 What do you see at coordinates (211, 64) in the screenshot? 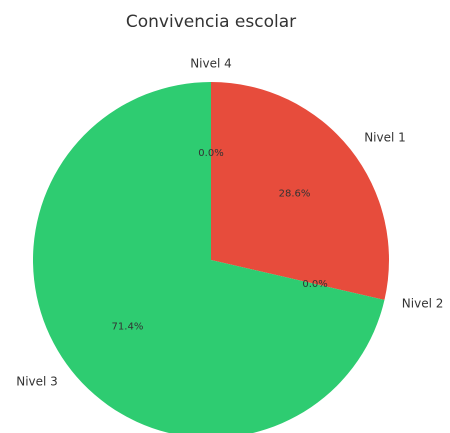
I see `slice-label: Nivel 4` at bounding box center [211, 64].